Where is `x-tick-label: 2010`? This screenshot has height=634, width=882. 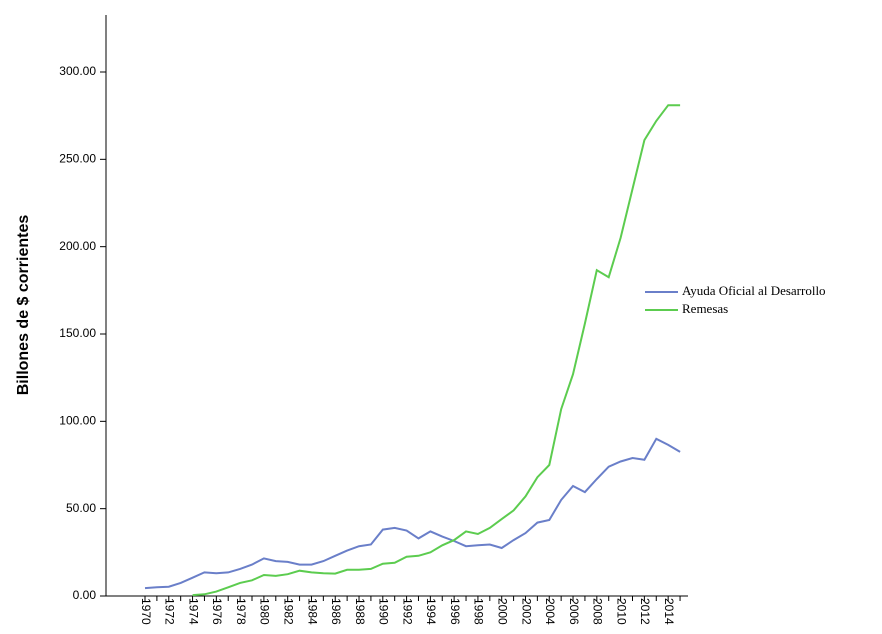 x-tick-label: 2010 is located at coordinates (621, 611).